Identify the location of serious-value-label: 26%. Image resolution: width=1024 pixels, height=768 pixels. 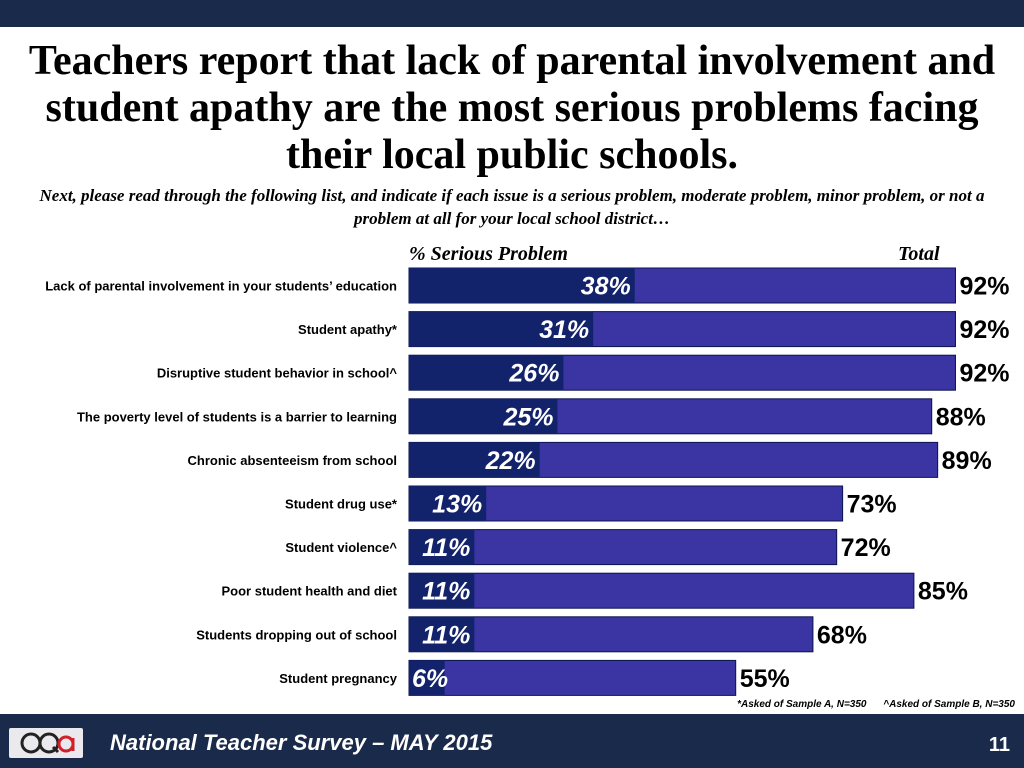
(533, 374).